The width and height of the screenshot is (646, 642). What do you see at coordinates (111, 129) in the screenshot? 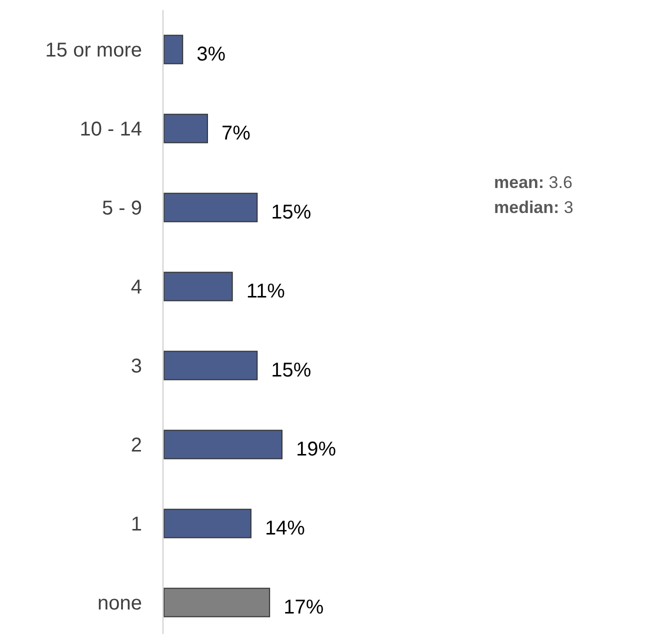
I see `y-tick-label: 10 - 14` at bounding box center [111, 129].